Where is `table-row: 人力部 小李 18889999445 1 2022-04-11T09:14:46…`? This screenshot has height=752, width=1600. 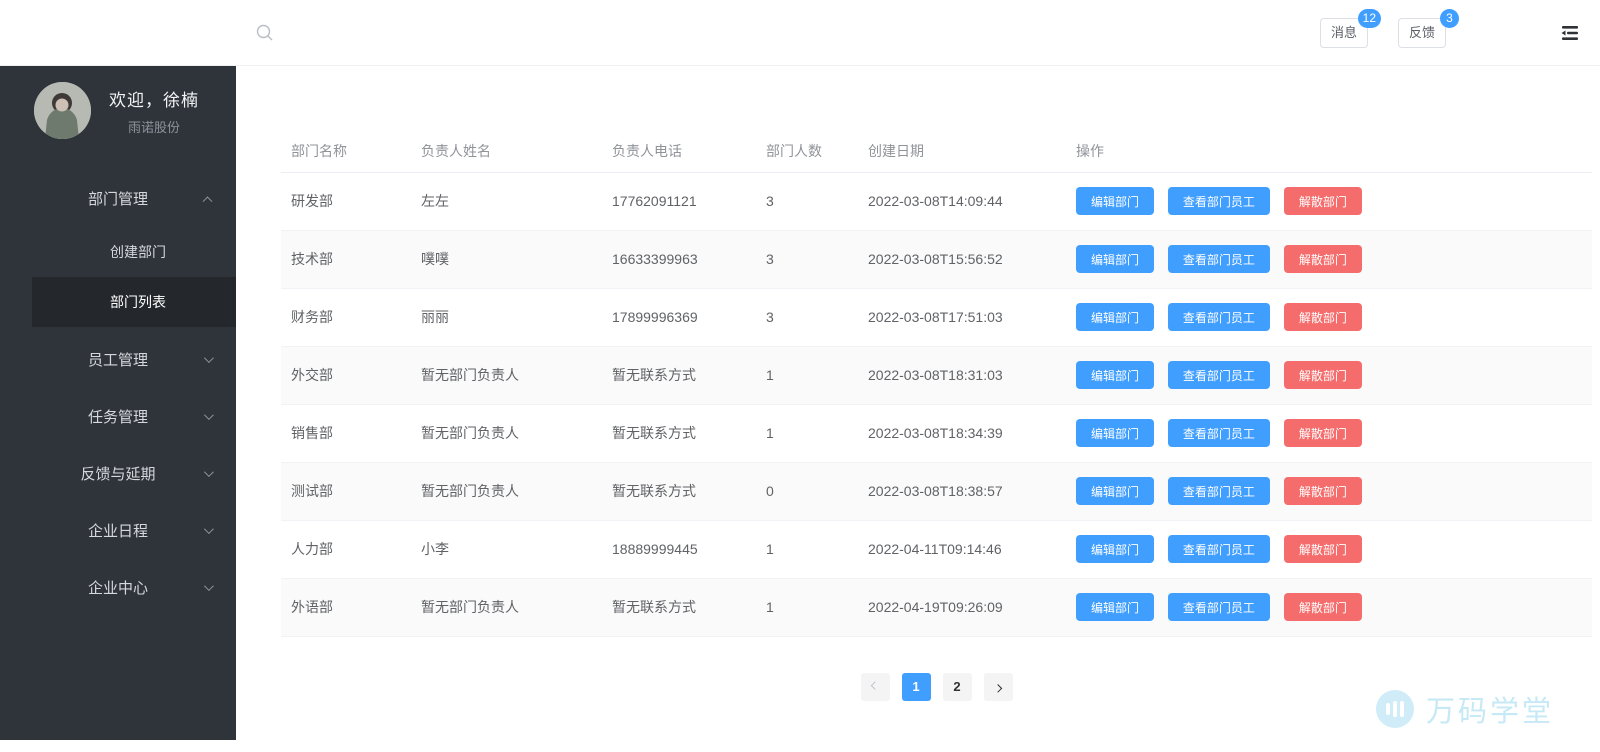 table-row: 人力部 小李 18889999445 1 2022-04-11T09:14:46… is located at coordinates (936, 549).